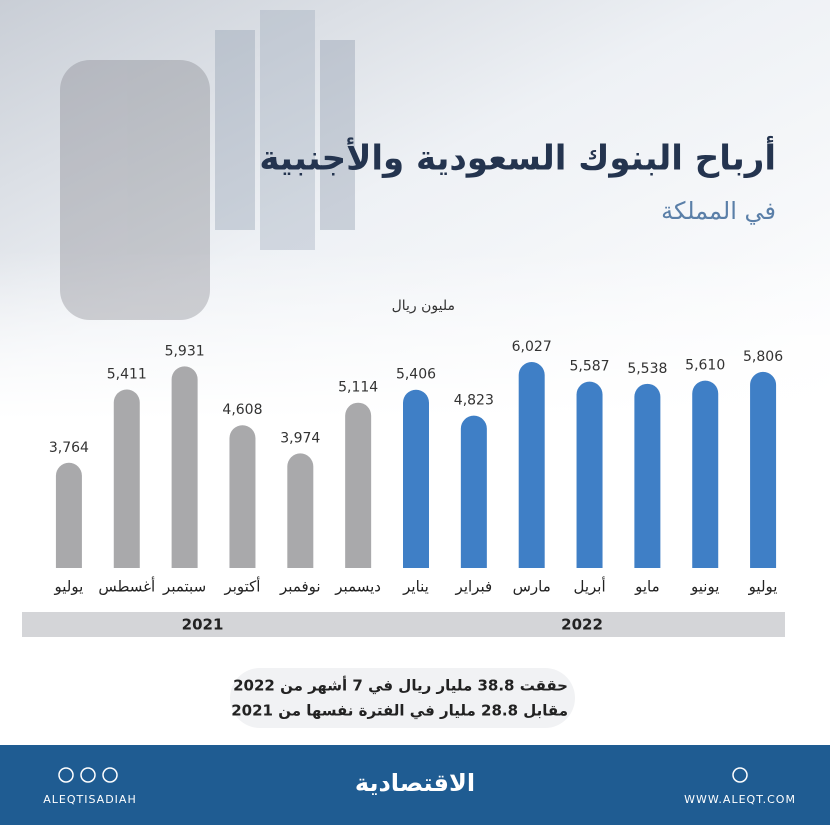  Describe the element at coordinates (705, 366) in the screenshot. I see `value-label: 5,610` at that location.